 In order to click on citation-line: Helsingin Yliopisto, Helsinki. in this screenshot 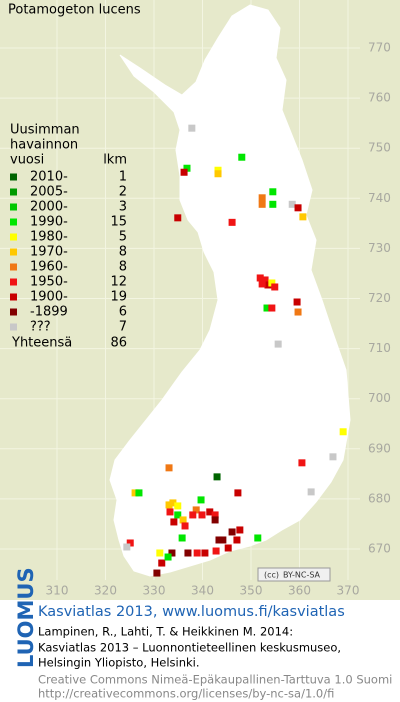, I will do `click(119, 663)`.